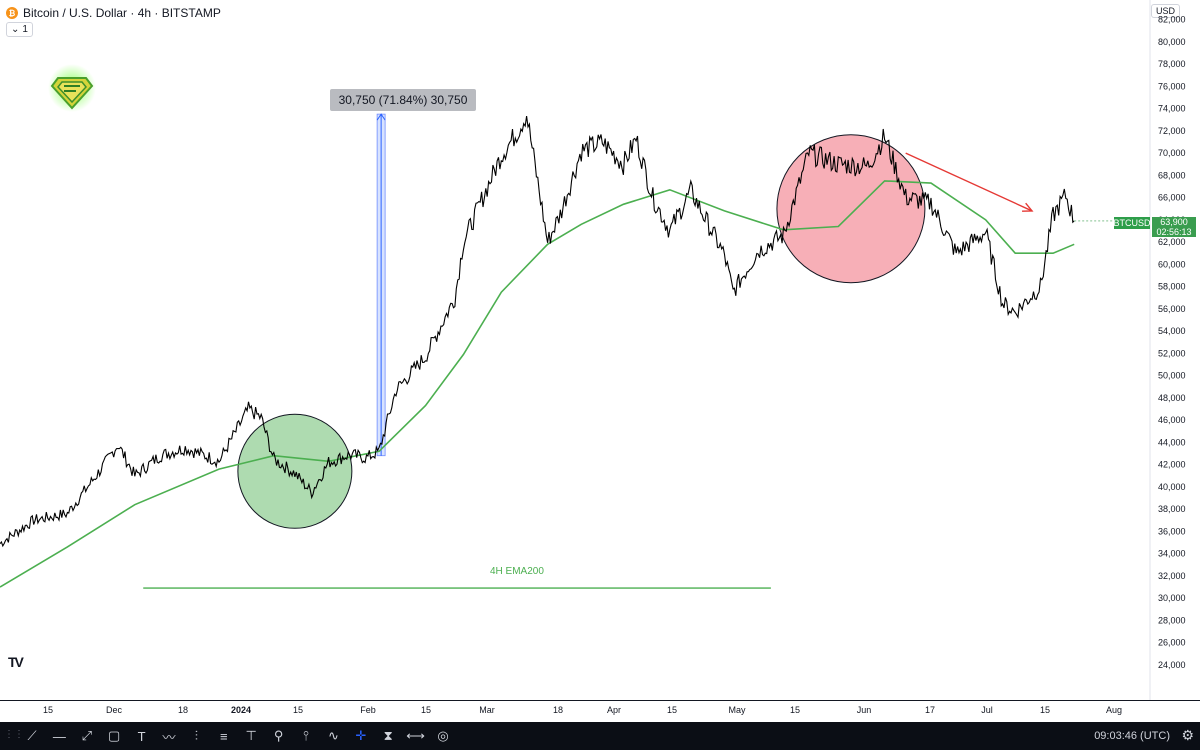  What do you see at coordinates (241, 710) in the screenshot?
I see `x-tick-label: 2024` at bounding box center [241, 710].